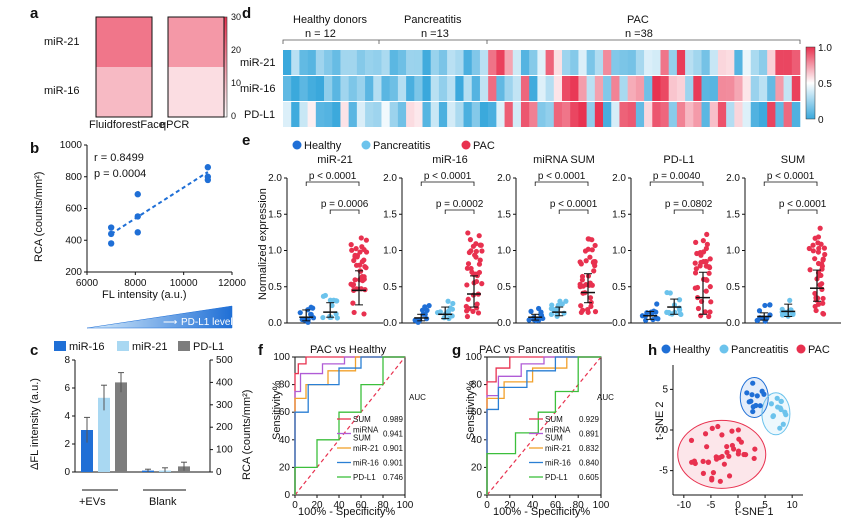 This screenshot has width=853, height=519. I want to click on e-ytick-label: 0.0, so click(390, 323).